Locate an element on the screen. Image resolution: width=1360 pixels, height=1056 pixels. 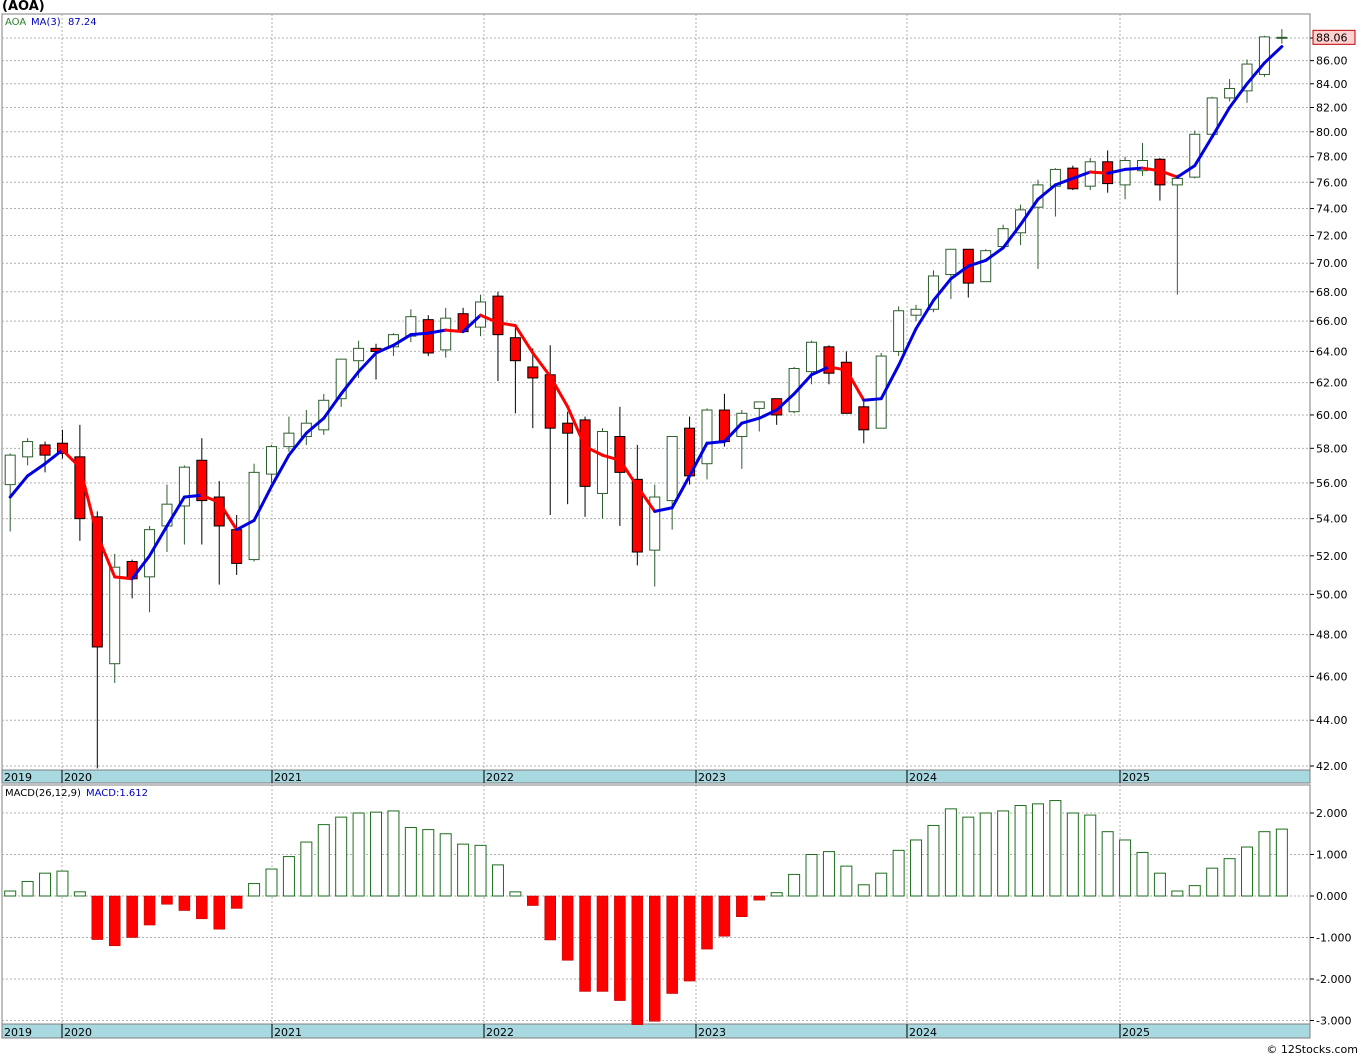
legend-ma-value: 87.24 is located at coordinates (82, 22).